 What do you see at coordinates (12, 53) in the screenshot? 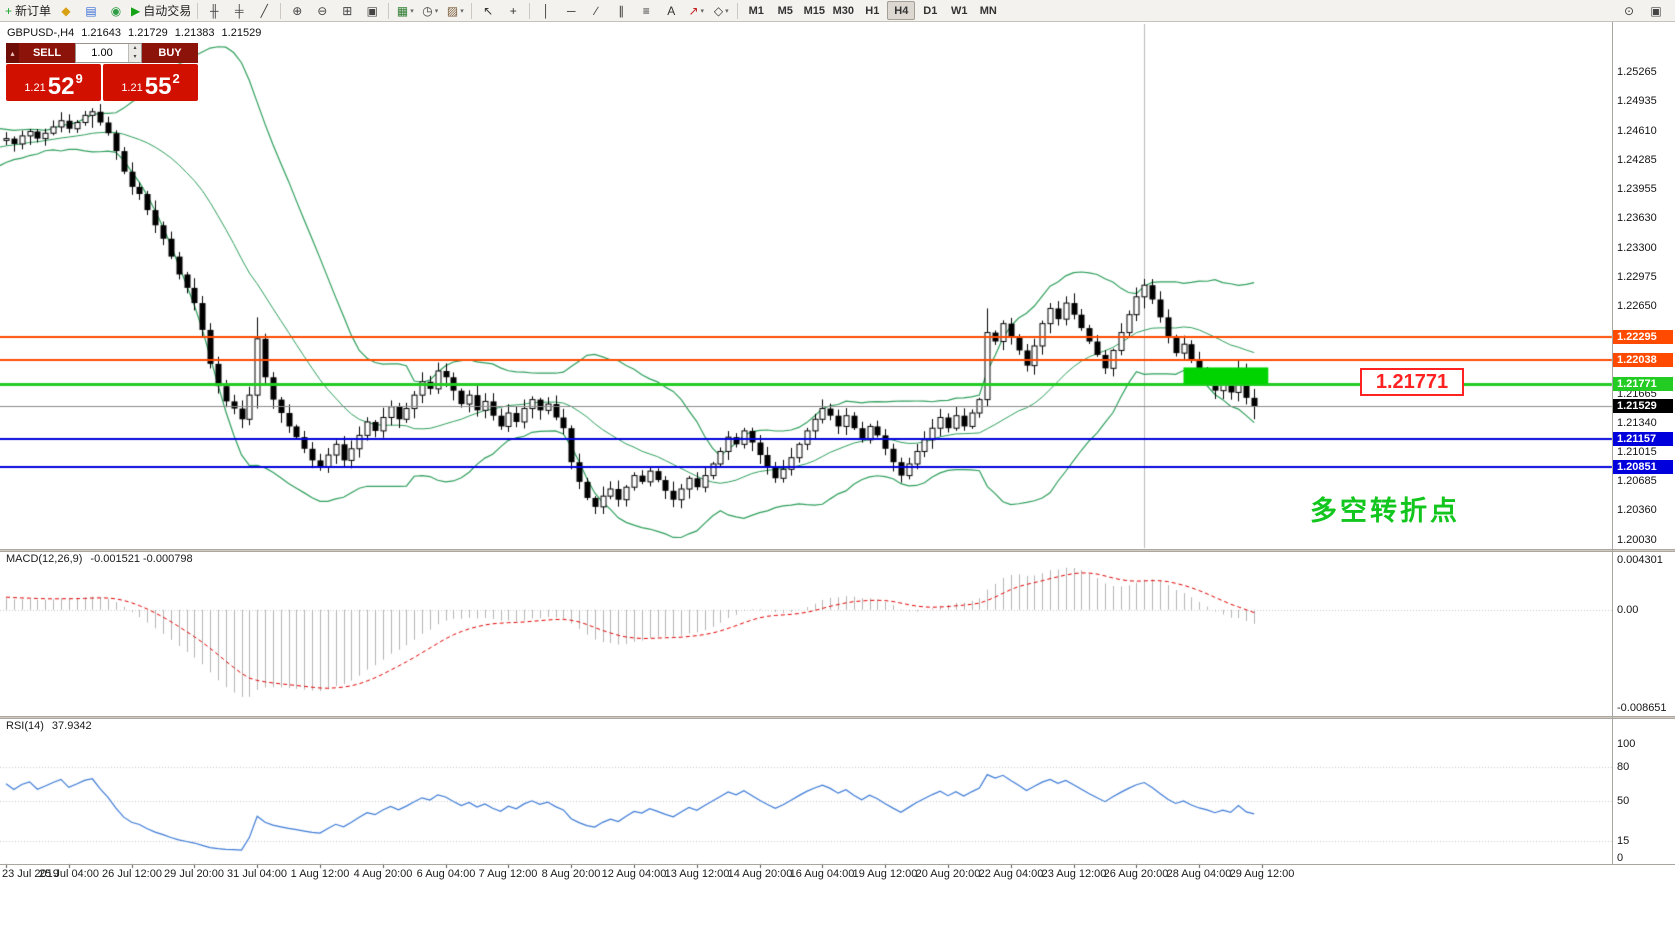
I see `collapse-panel-button: ▴` at bounding box center [12, 53].